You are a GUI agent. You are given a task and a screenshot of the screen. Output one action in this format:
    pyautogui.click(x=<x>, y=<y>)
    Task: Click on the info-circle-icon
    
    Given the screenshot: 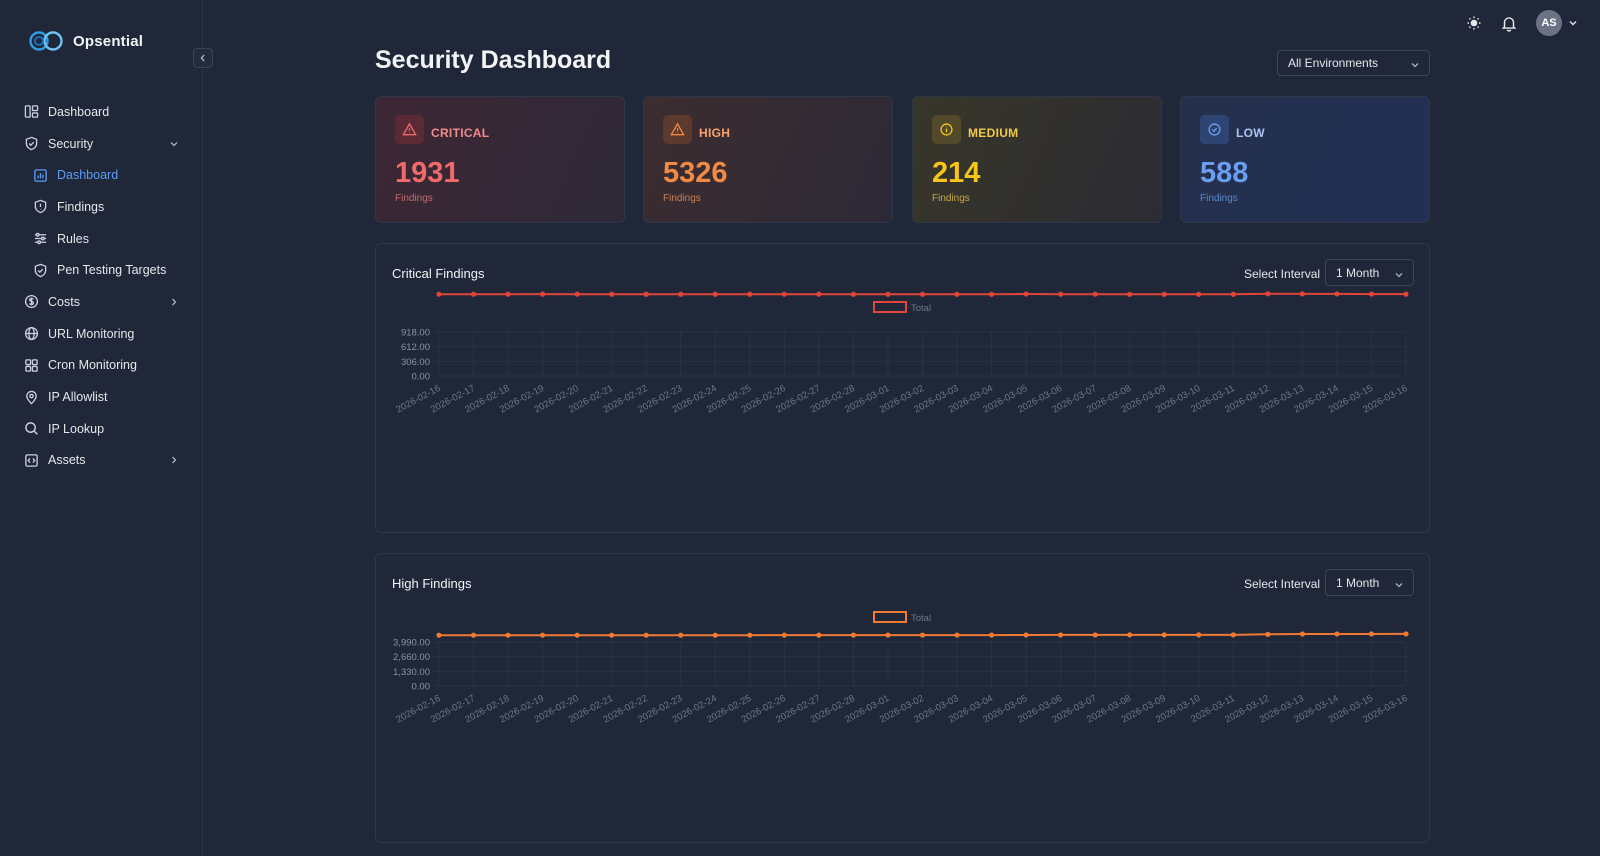 What is the action you would take?
    pyautogui.click(x=946, y=129)
    